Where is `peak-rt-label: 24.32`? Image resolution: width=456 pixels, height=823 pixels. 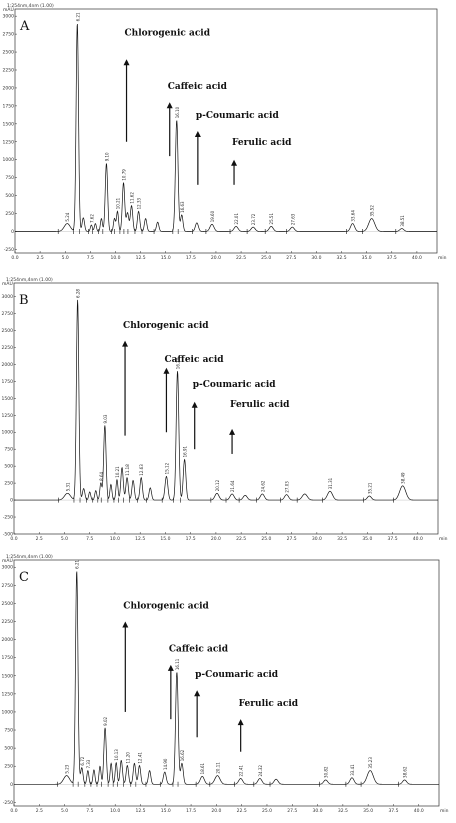 peak-rt-label: 24.32 is located at coordinates (260, 771).